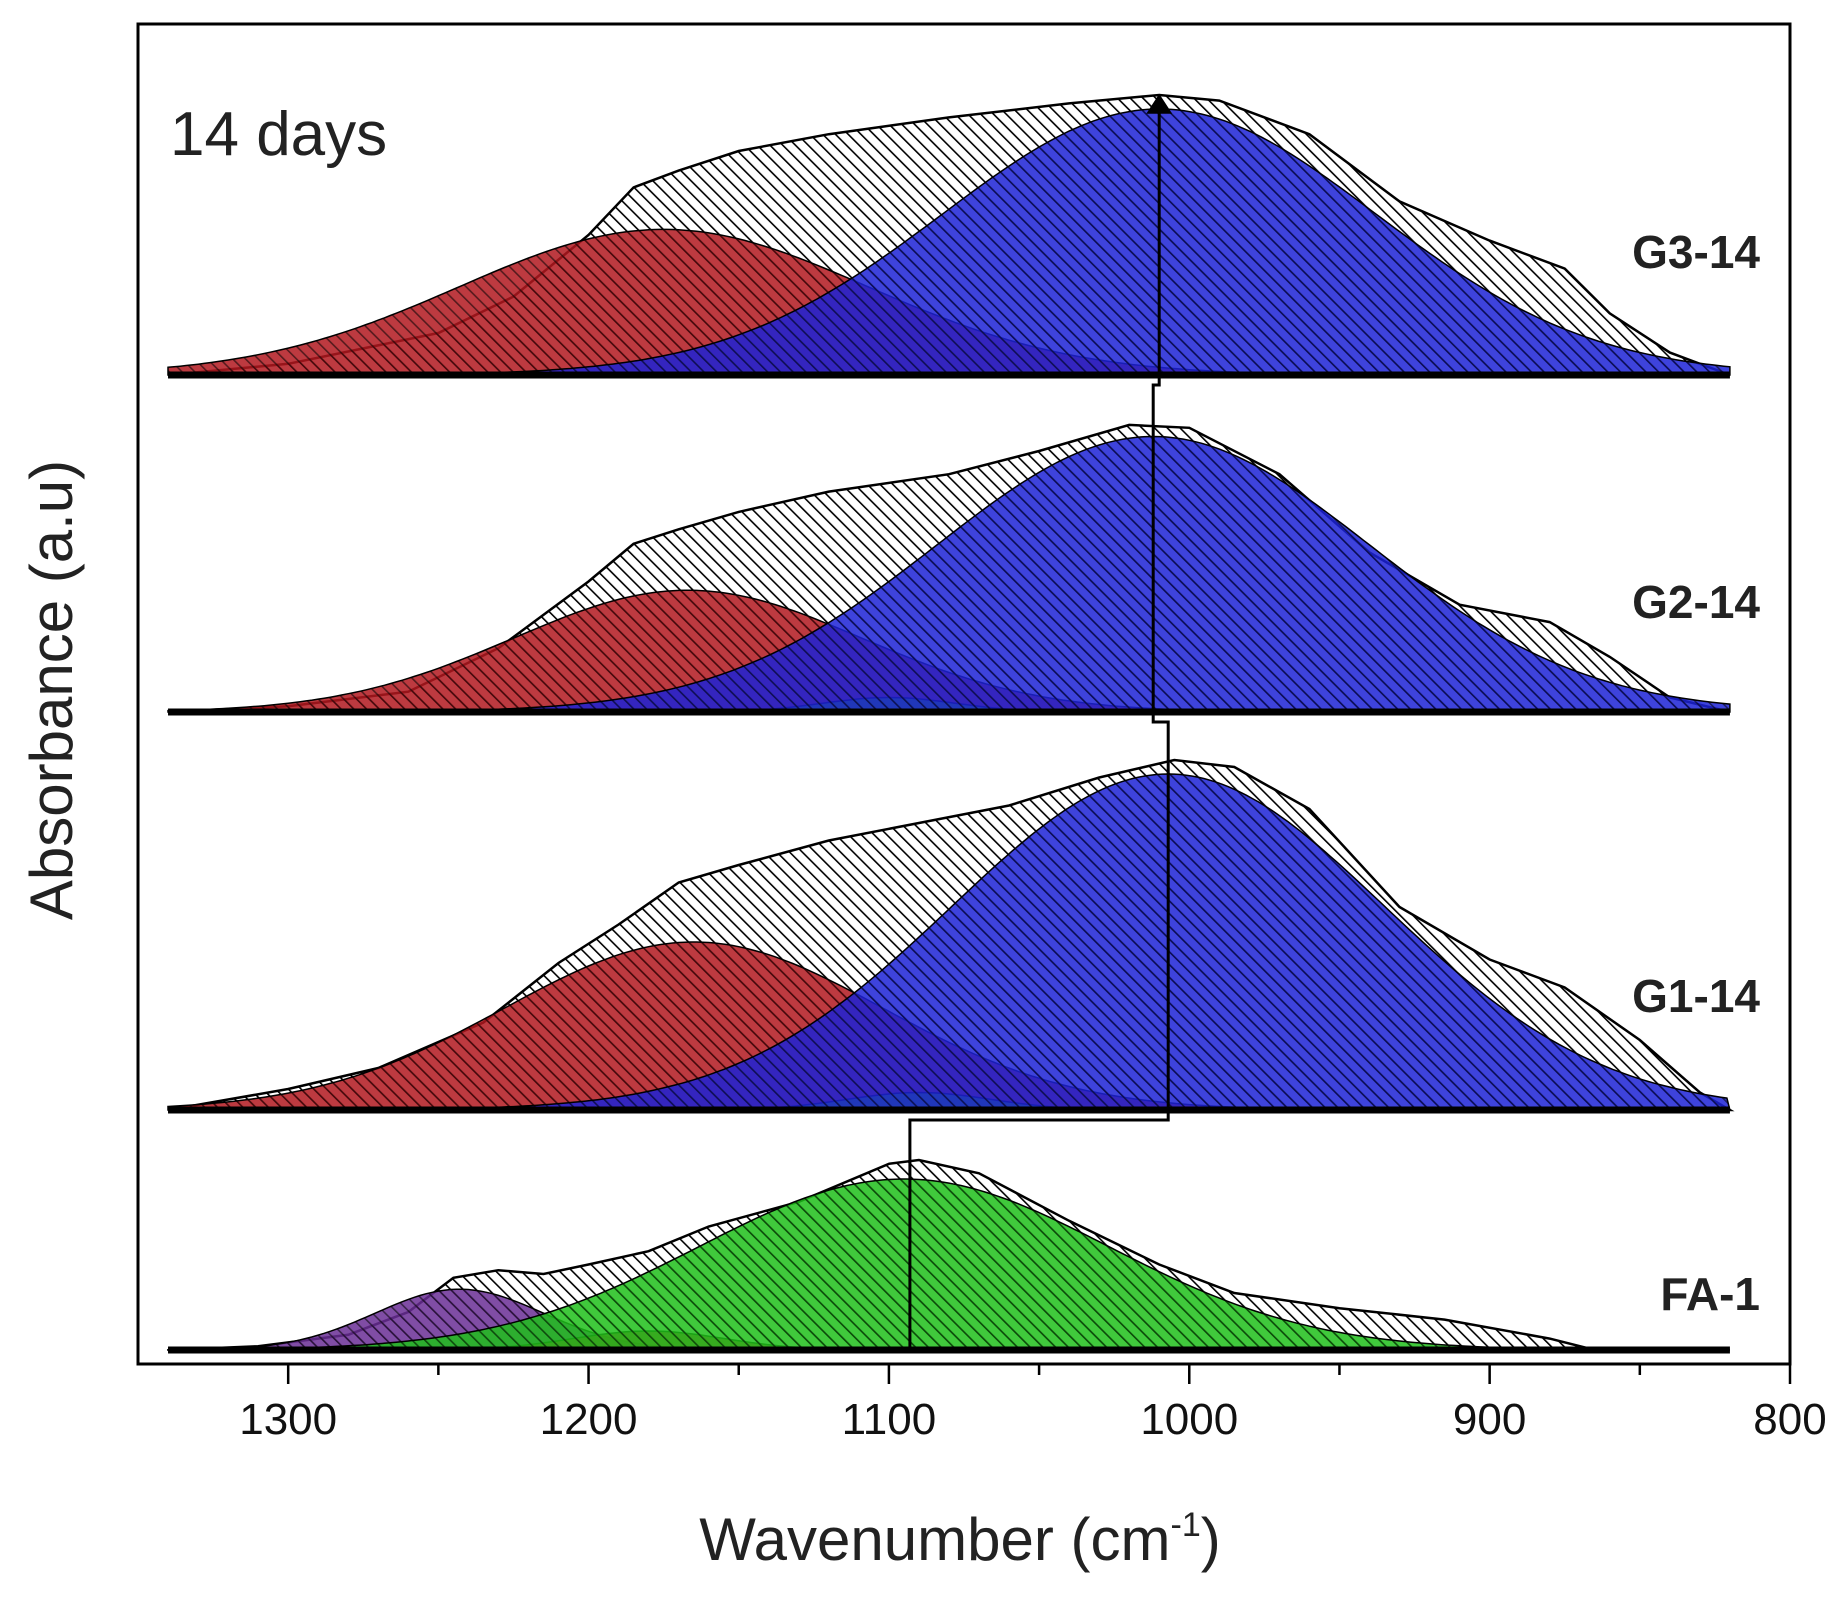  What do you see at coordinates (944, 1264) in the screenshot?
I see `component-hatch-green` at bounding box center [944, 1264].